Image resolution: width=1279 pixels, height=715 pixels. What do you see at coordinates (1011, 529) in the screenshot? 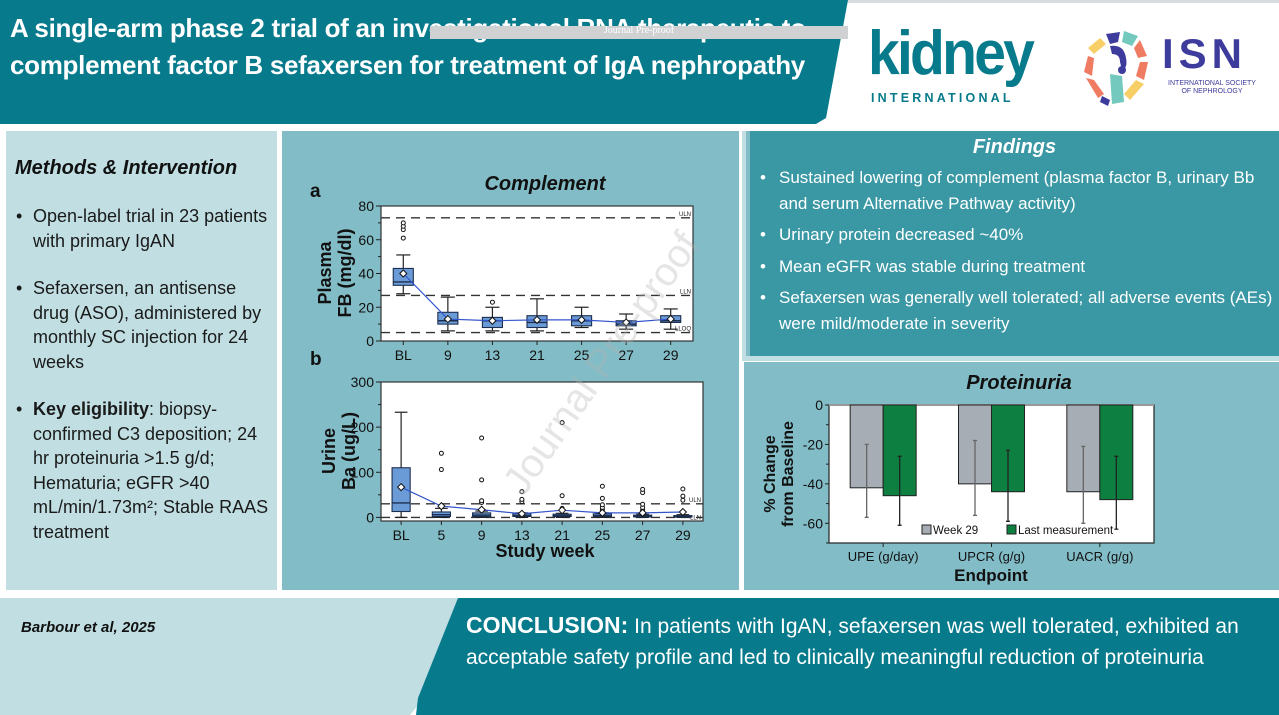
I see `legend-swatch-last-measurement` at bounding box center [1011, 529].